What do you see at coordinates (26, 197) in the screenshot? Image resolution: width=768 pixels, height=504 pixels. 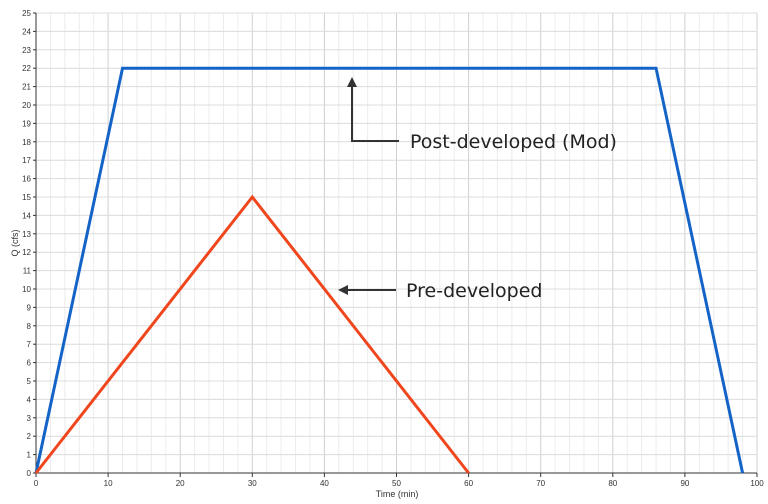 I see `y-tick-label: 15` at bounding box center [26, 197].